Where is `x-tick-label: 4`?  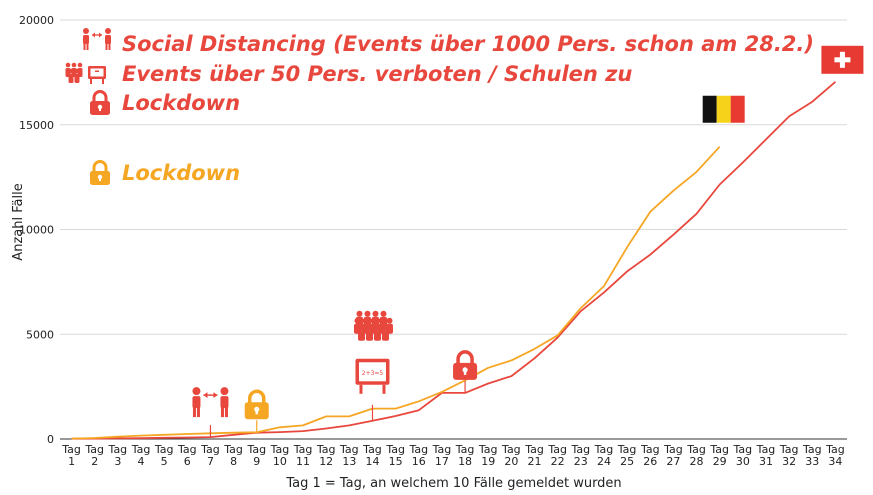 x-tick-label: 4 is located at coordinates (141, 461).